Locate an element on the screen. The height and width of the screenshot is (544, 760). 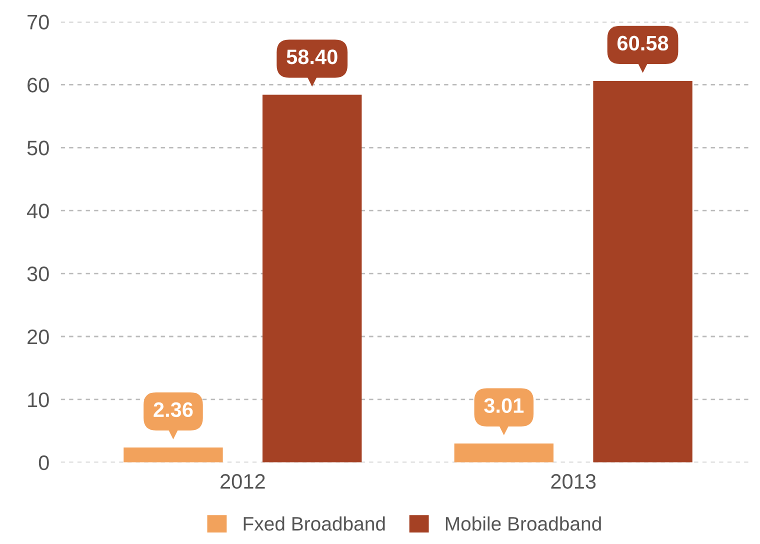
y-tick-label: 0 is located at coordinates (43, 462).